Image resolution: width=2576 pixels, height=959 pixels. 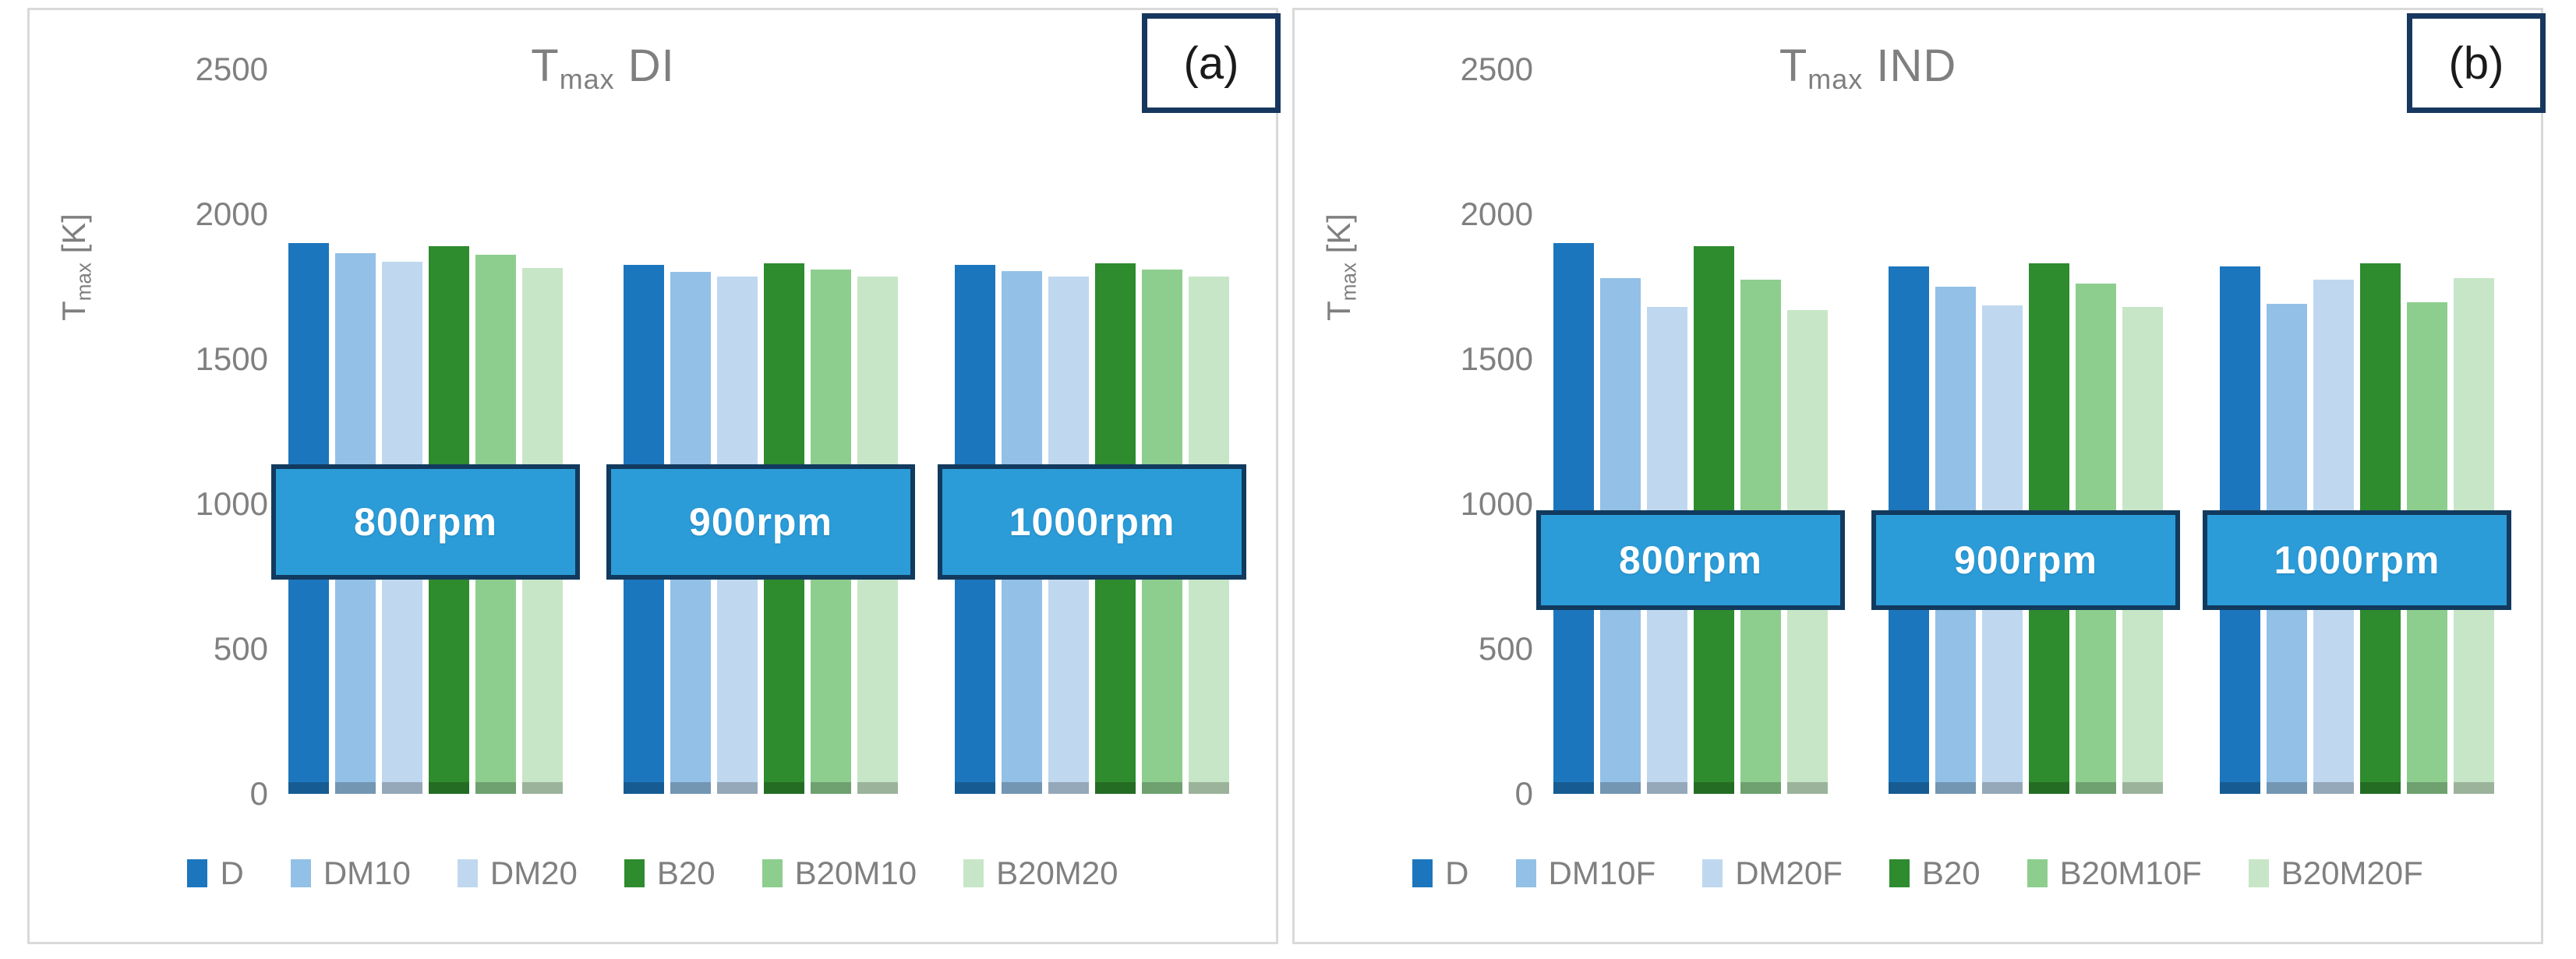 What do you see at coordinates (855, 873) in the screenshot?
I see `legend-label: B20M10` at bounding box center [855, 873].